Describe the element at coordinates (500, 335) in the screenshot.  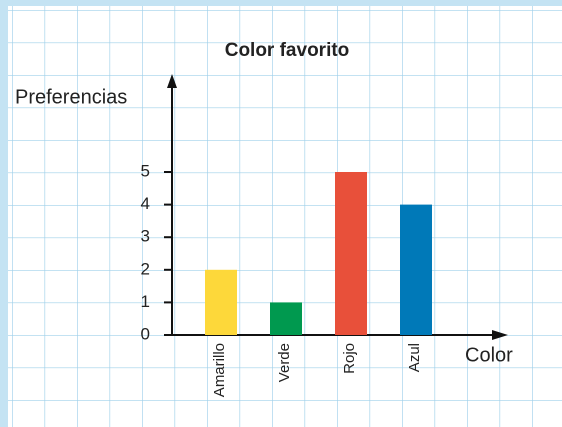
I see `x-axis-arrow` at that location.